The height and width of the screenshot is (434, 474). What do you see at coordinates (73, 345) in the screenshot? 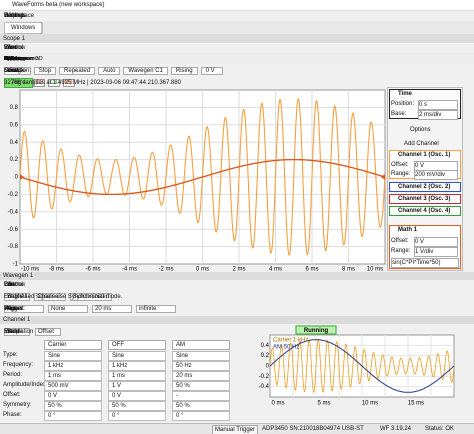
I see `column-header: Carrier` at bounding box center [73, 345].